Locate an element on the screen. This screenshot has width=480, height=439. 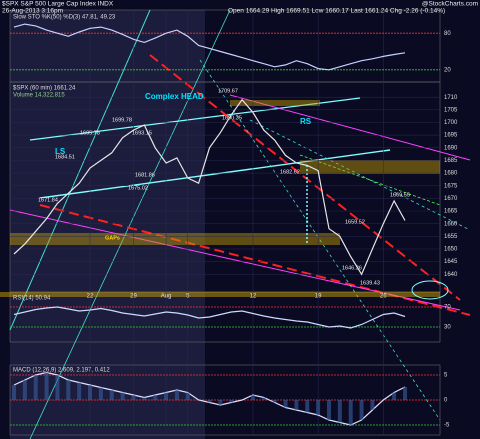
annotation-label: GAPs is located at coordinates (112, 238).